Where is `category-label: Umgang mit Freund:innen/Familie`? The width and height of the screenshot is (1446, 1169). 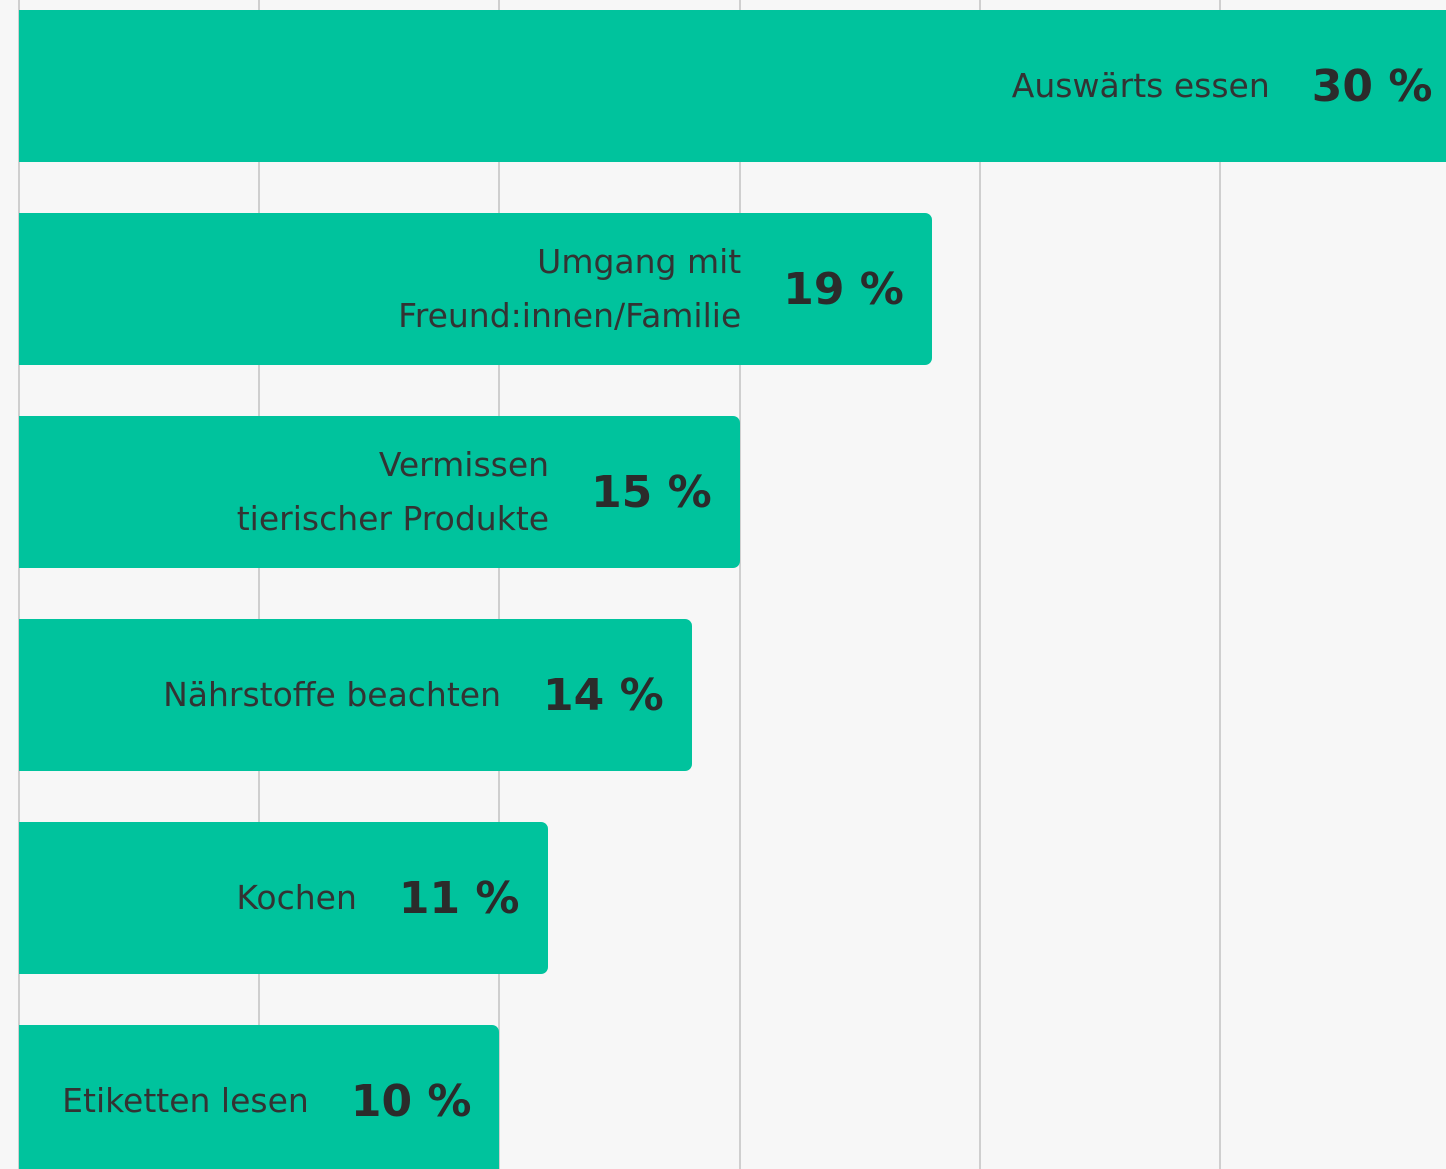
category-label: Umgang mit Freund:innen/Familie is located at coordinates (570, 288).